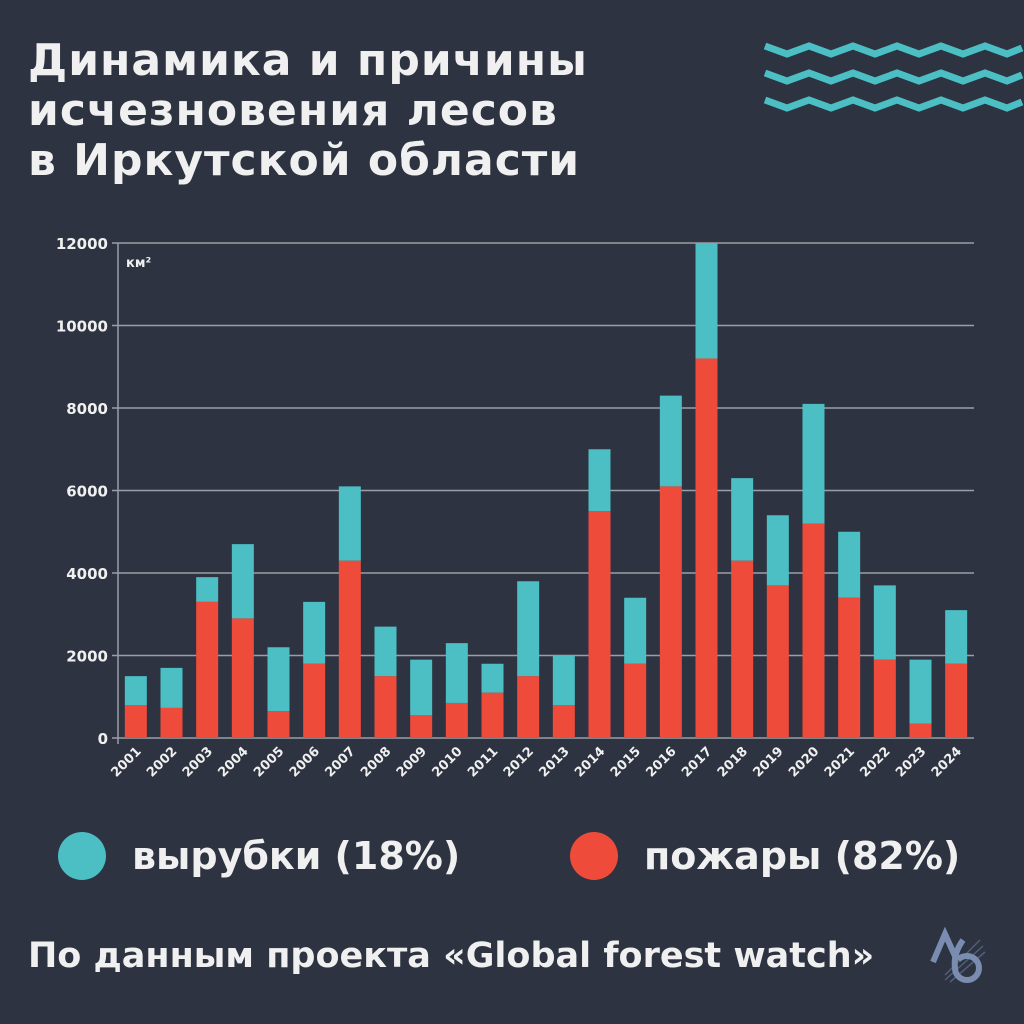 This screenshot has width=1024, height=1024. What do you see at coordinates (519, 762) in the screenshot?
I see `x-tick-label: 2012` at bounding box center [519, 762].